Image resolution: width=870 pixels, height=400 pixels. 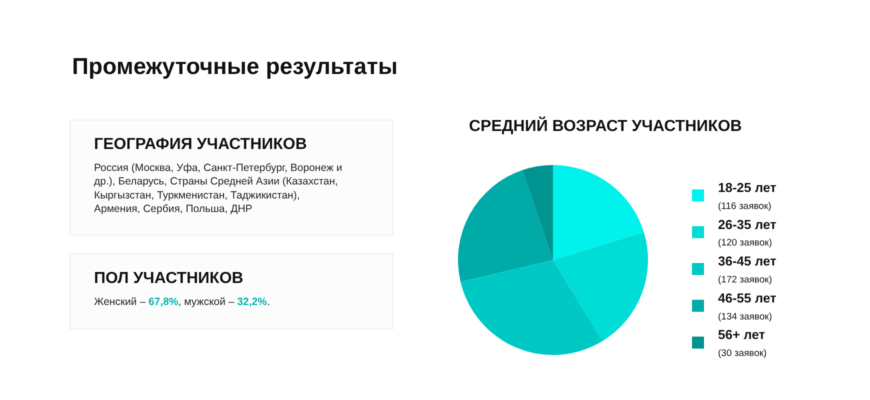 I want to click on data-label: (172 заявок), so click(x=745, y=280).